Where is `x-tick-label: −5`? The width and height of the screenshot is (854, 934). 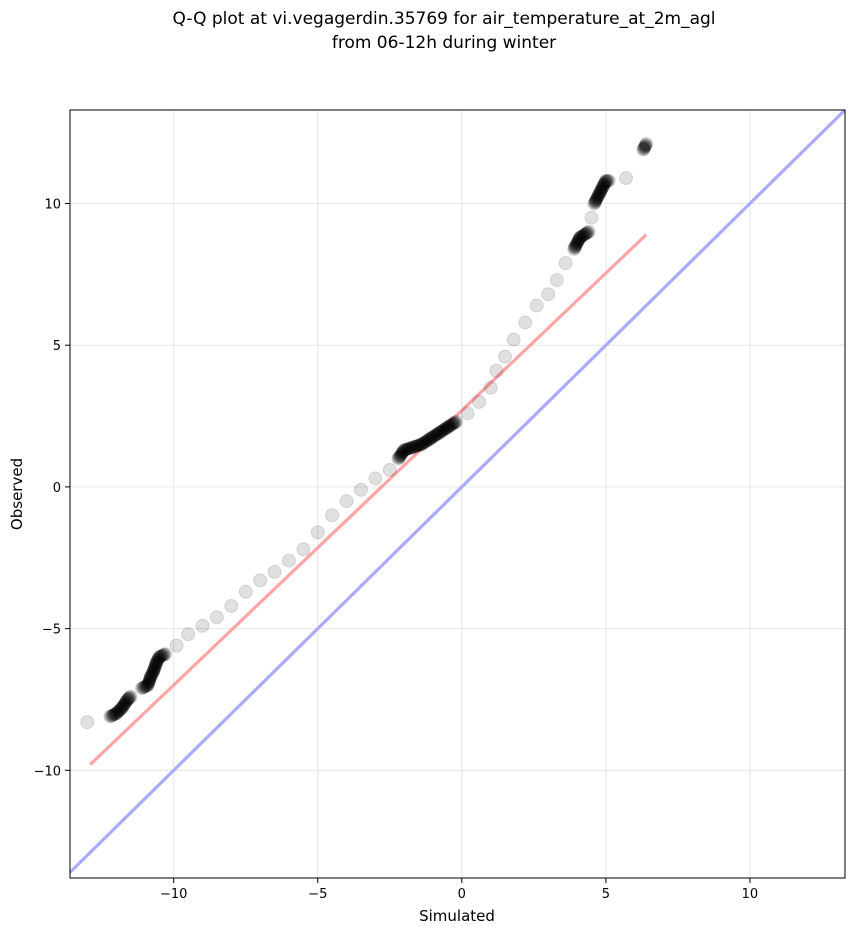
x-tick-label: −5 is located at coordinates (317, 894).